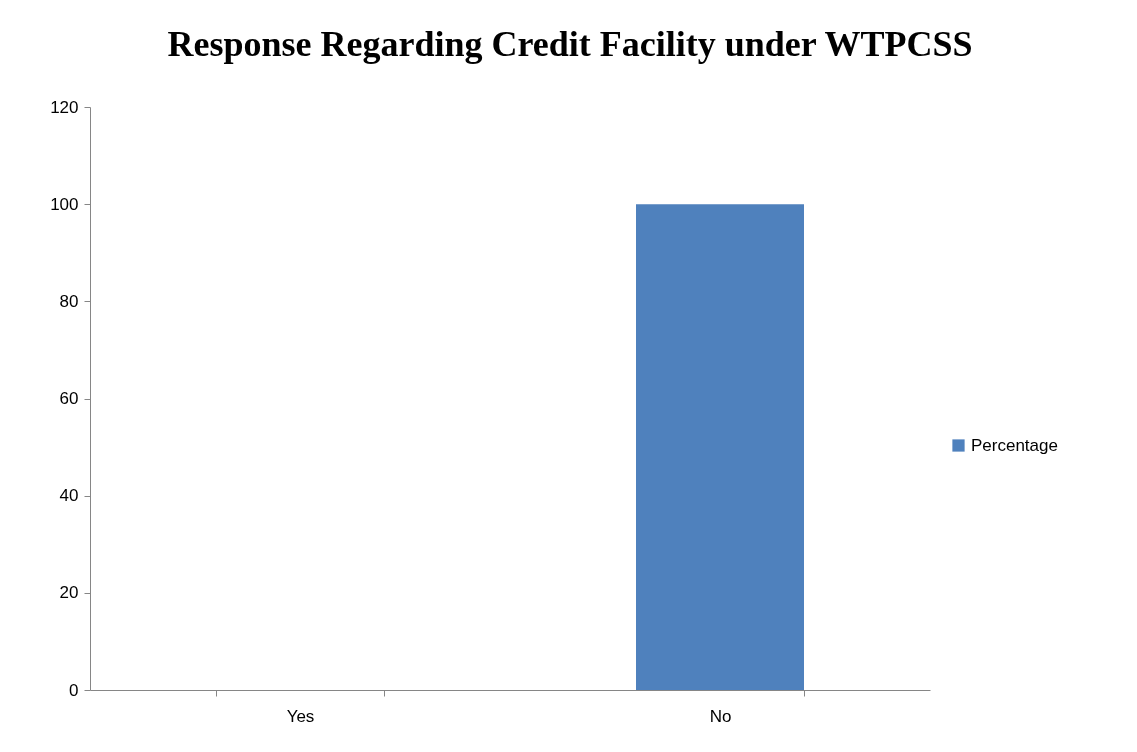 This screenshot has width=1137, height=752. I want to click on y-tick-label: 120, so click(64, 107).